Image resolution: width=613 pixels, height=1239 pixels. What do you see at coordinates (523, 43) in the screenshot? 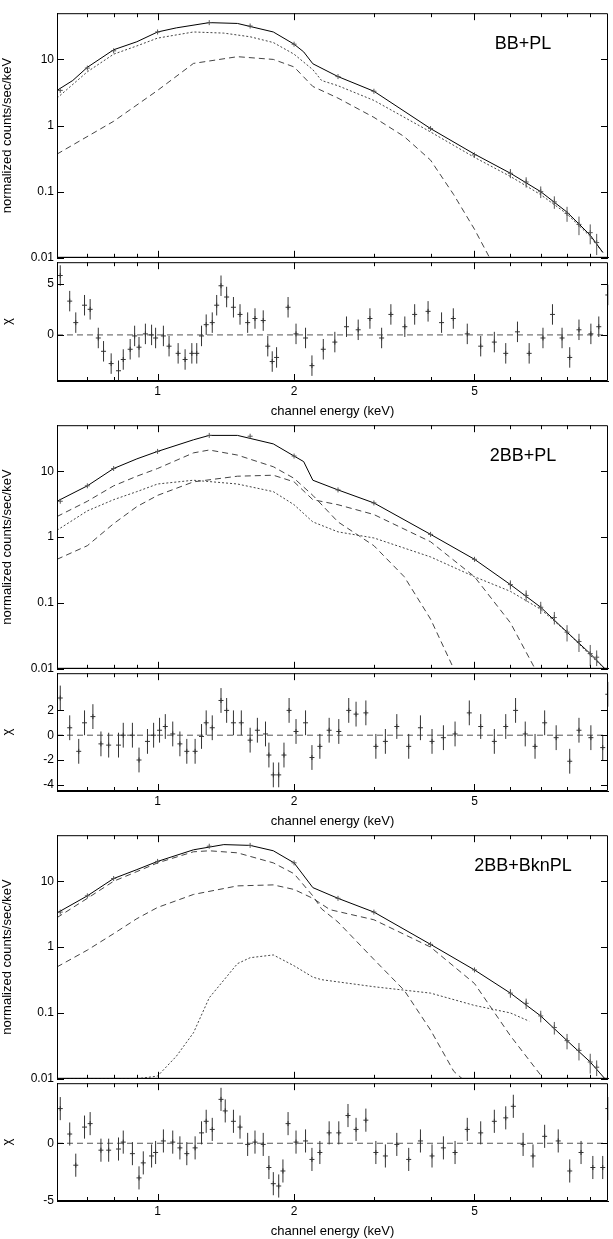
I see `annotation: BB+PL` at bounding box center [523, 43].